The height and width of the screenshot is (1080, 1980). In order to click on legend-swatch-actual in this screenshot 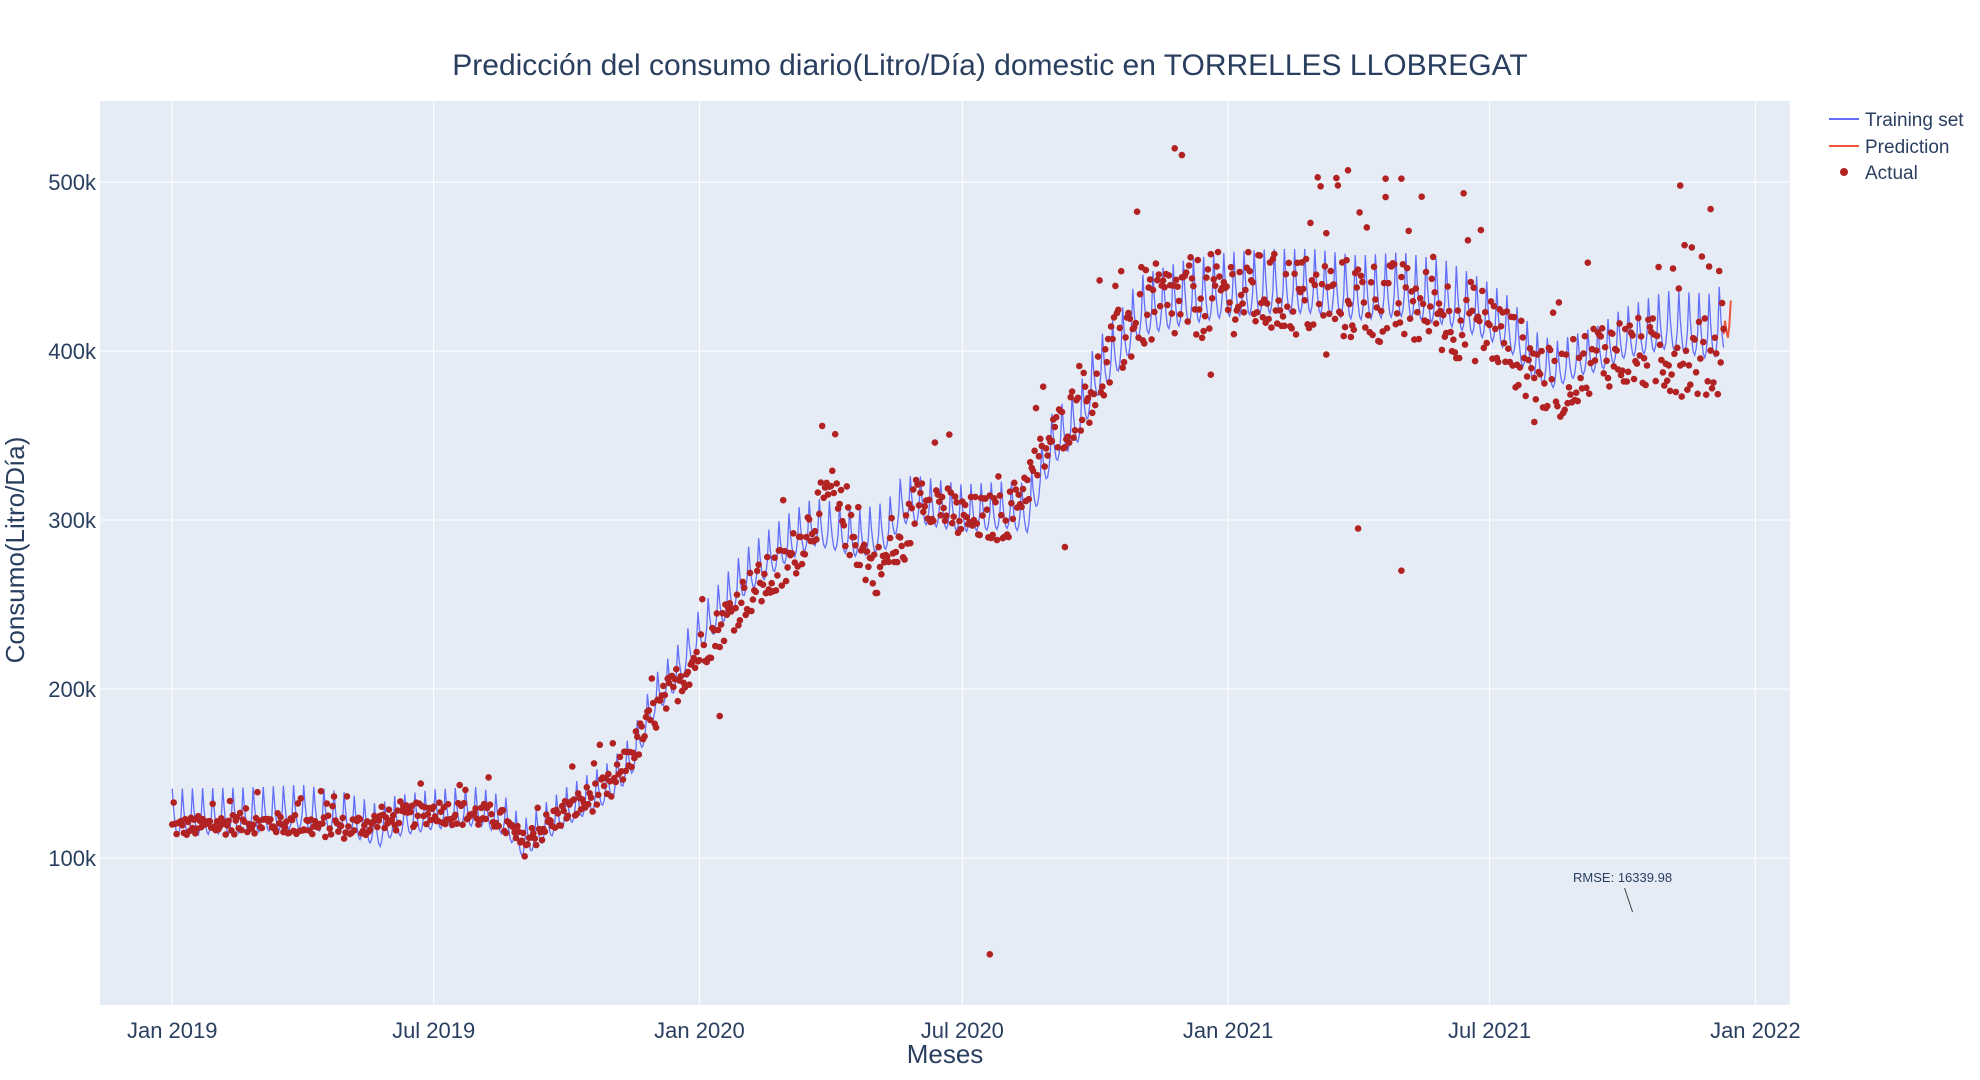, I will do `click(1844, 172)`.